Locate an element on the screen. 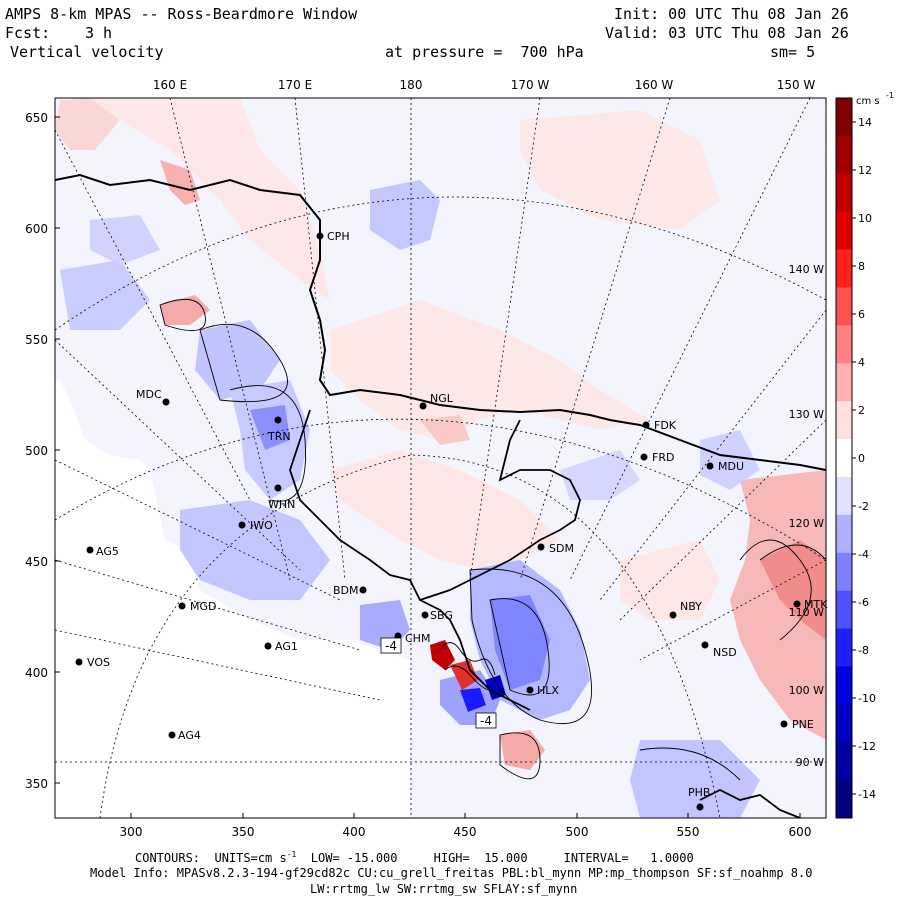 The image size is (900, 900). right-lon-labels: 140 W 130 W 120 W 110 W 100 W 90 W is located at coordinates (806, 516).